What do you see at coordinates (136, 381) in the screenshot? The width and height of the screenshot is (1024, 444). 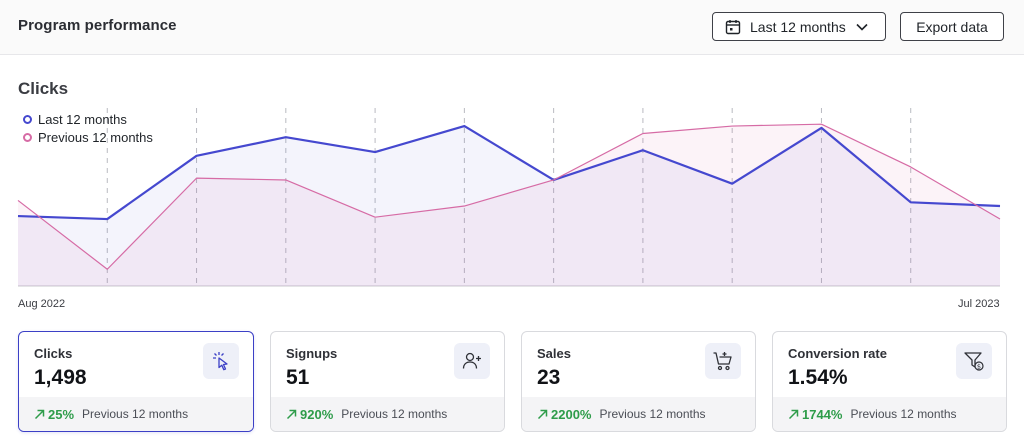 I see `metric-card-clicks: Clicks 1,498 25% Previous 12 months` at bounding box center [136, 381].